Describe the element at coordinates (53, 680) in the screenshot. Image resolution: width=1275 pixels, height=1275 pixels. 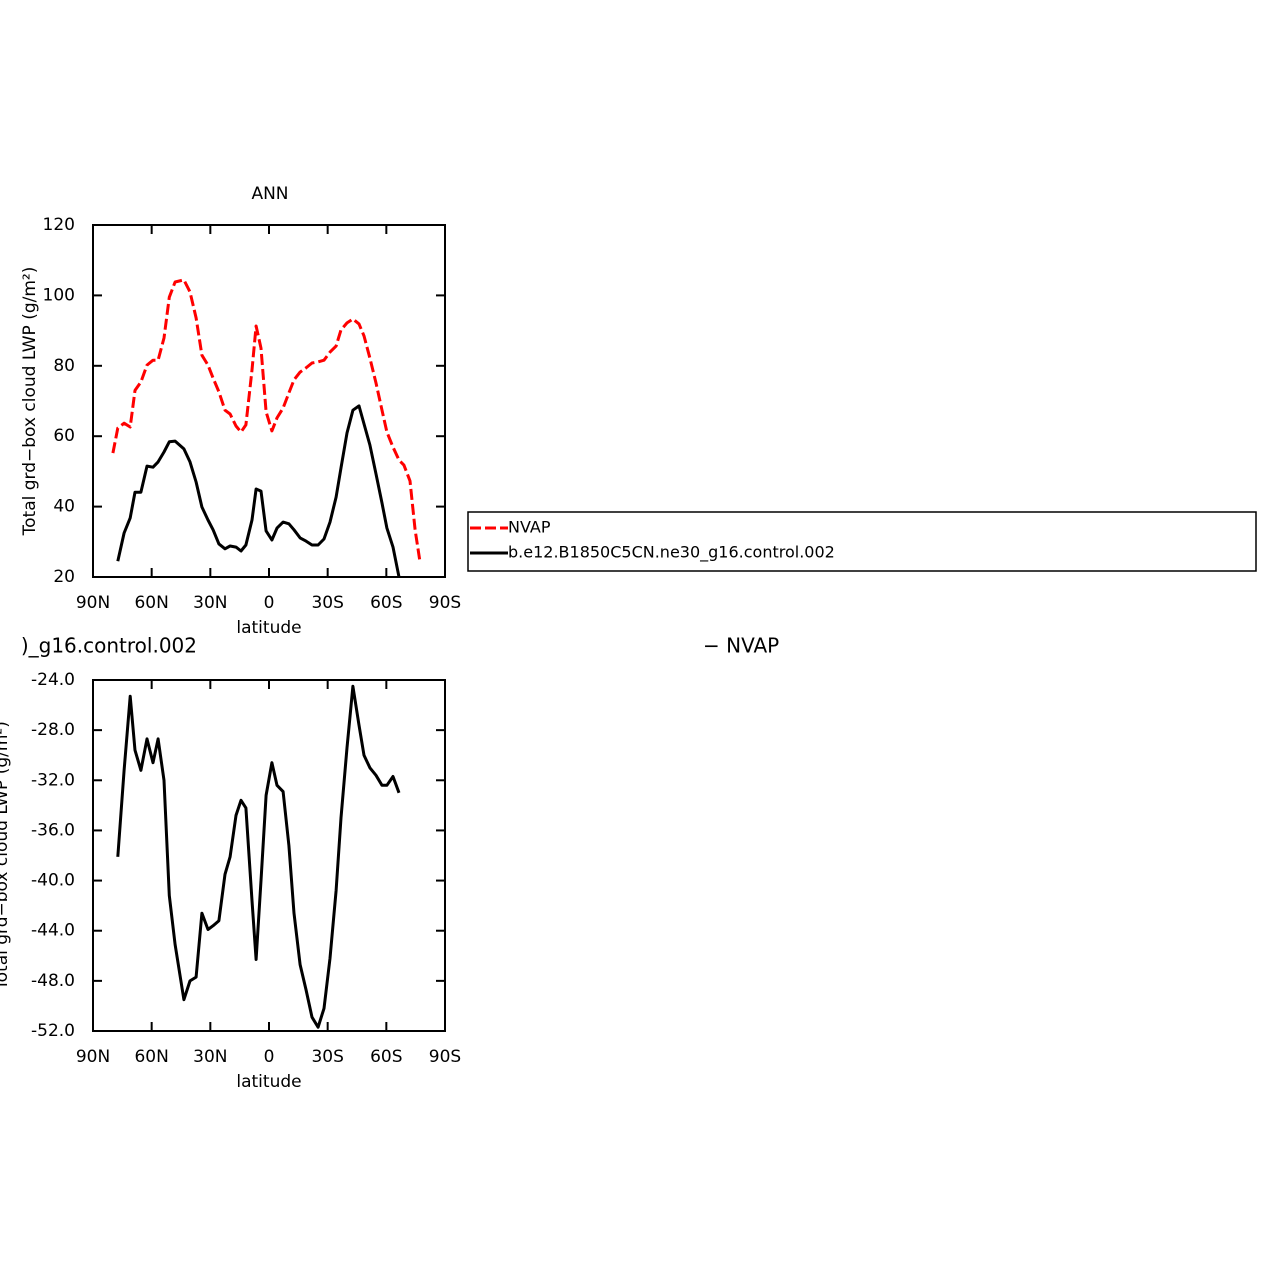
I see `y-tick-label: -24.0` at that location.